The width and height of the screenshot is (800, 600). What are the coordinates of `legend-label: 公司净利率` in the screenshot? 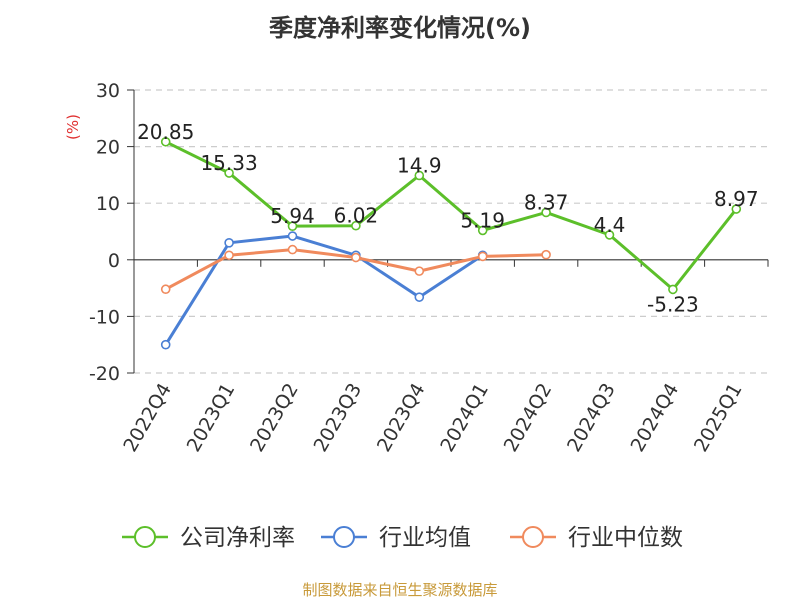 It's located at (237, 538).